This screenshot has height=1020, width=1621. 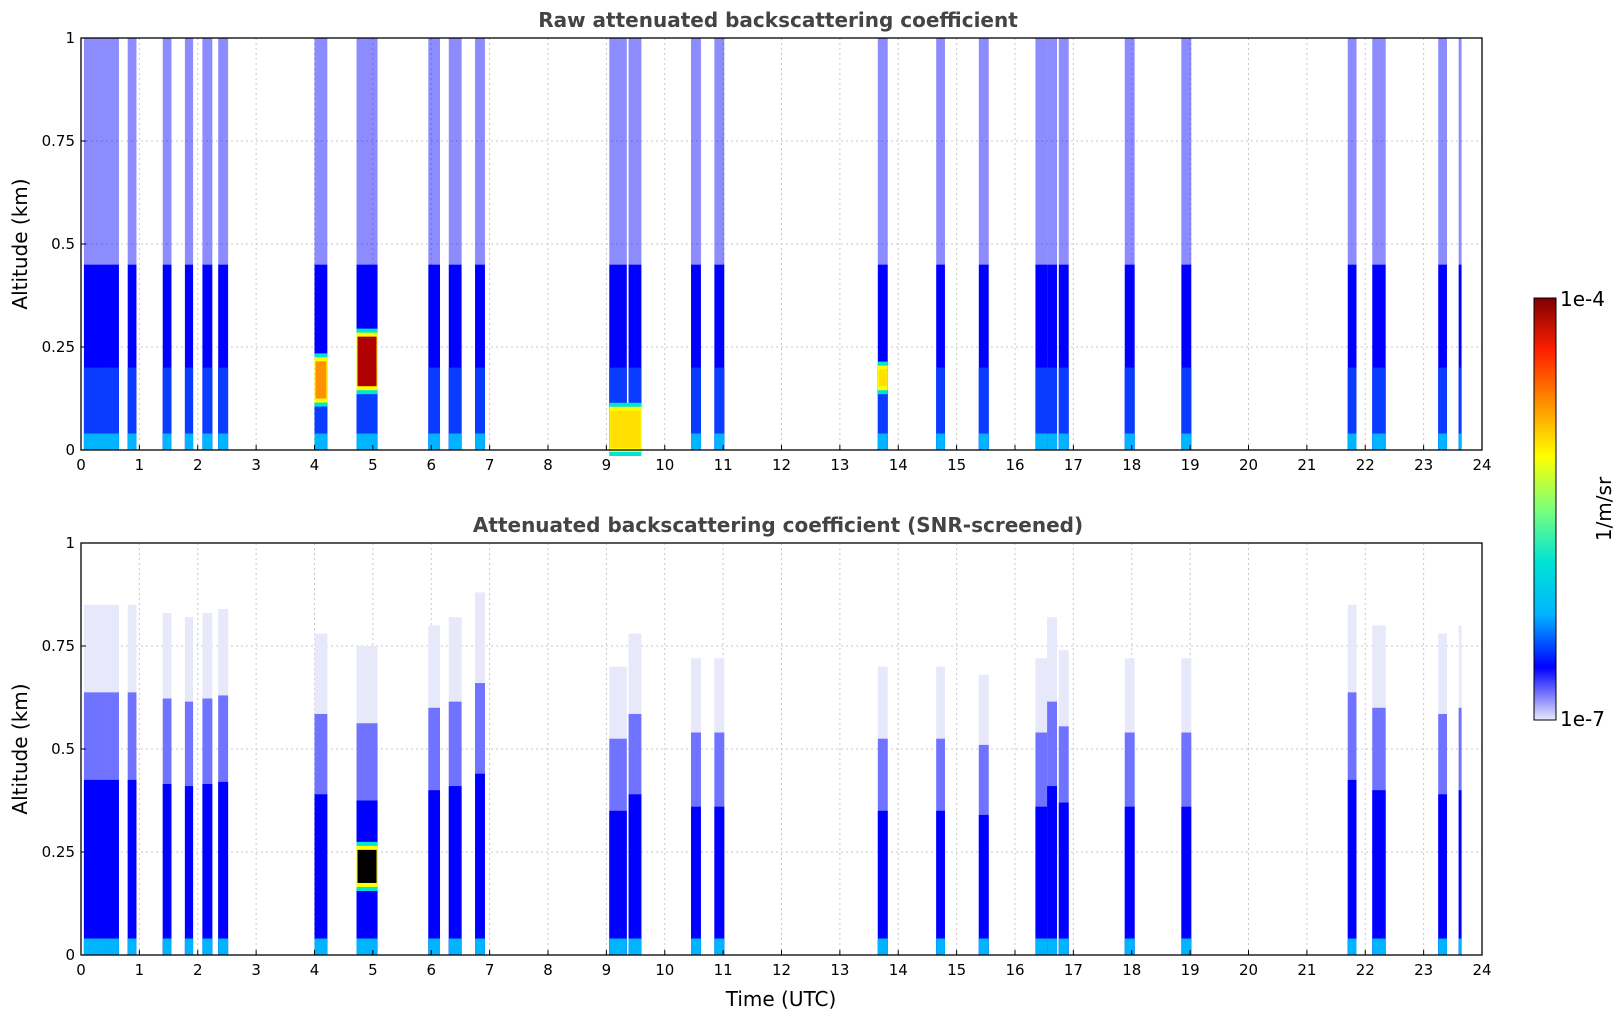 I want to click on x-tick-label: 8, so click(x=548, y=465).